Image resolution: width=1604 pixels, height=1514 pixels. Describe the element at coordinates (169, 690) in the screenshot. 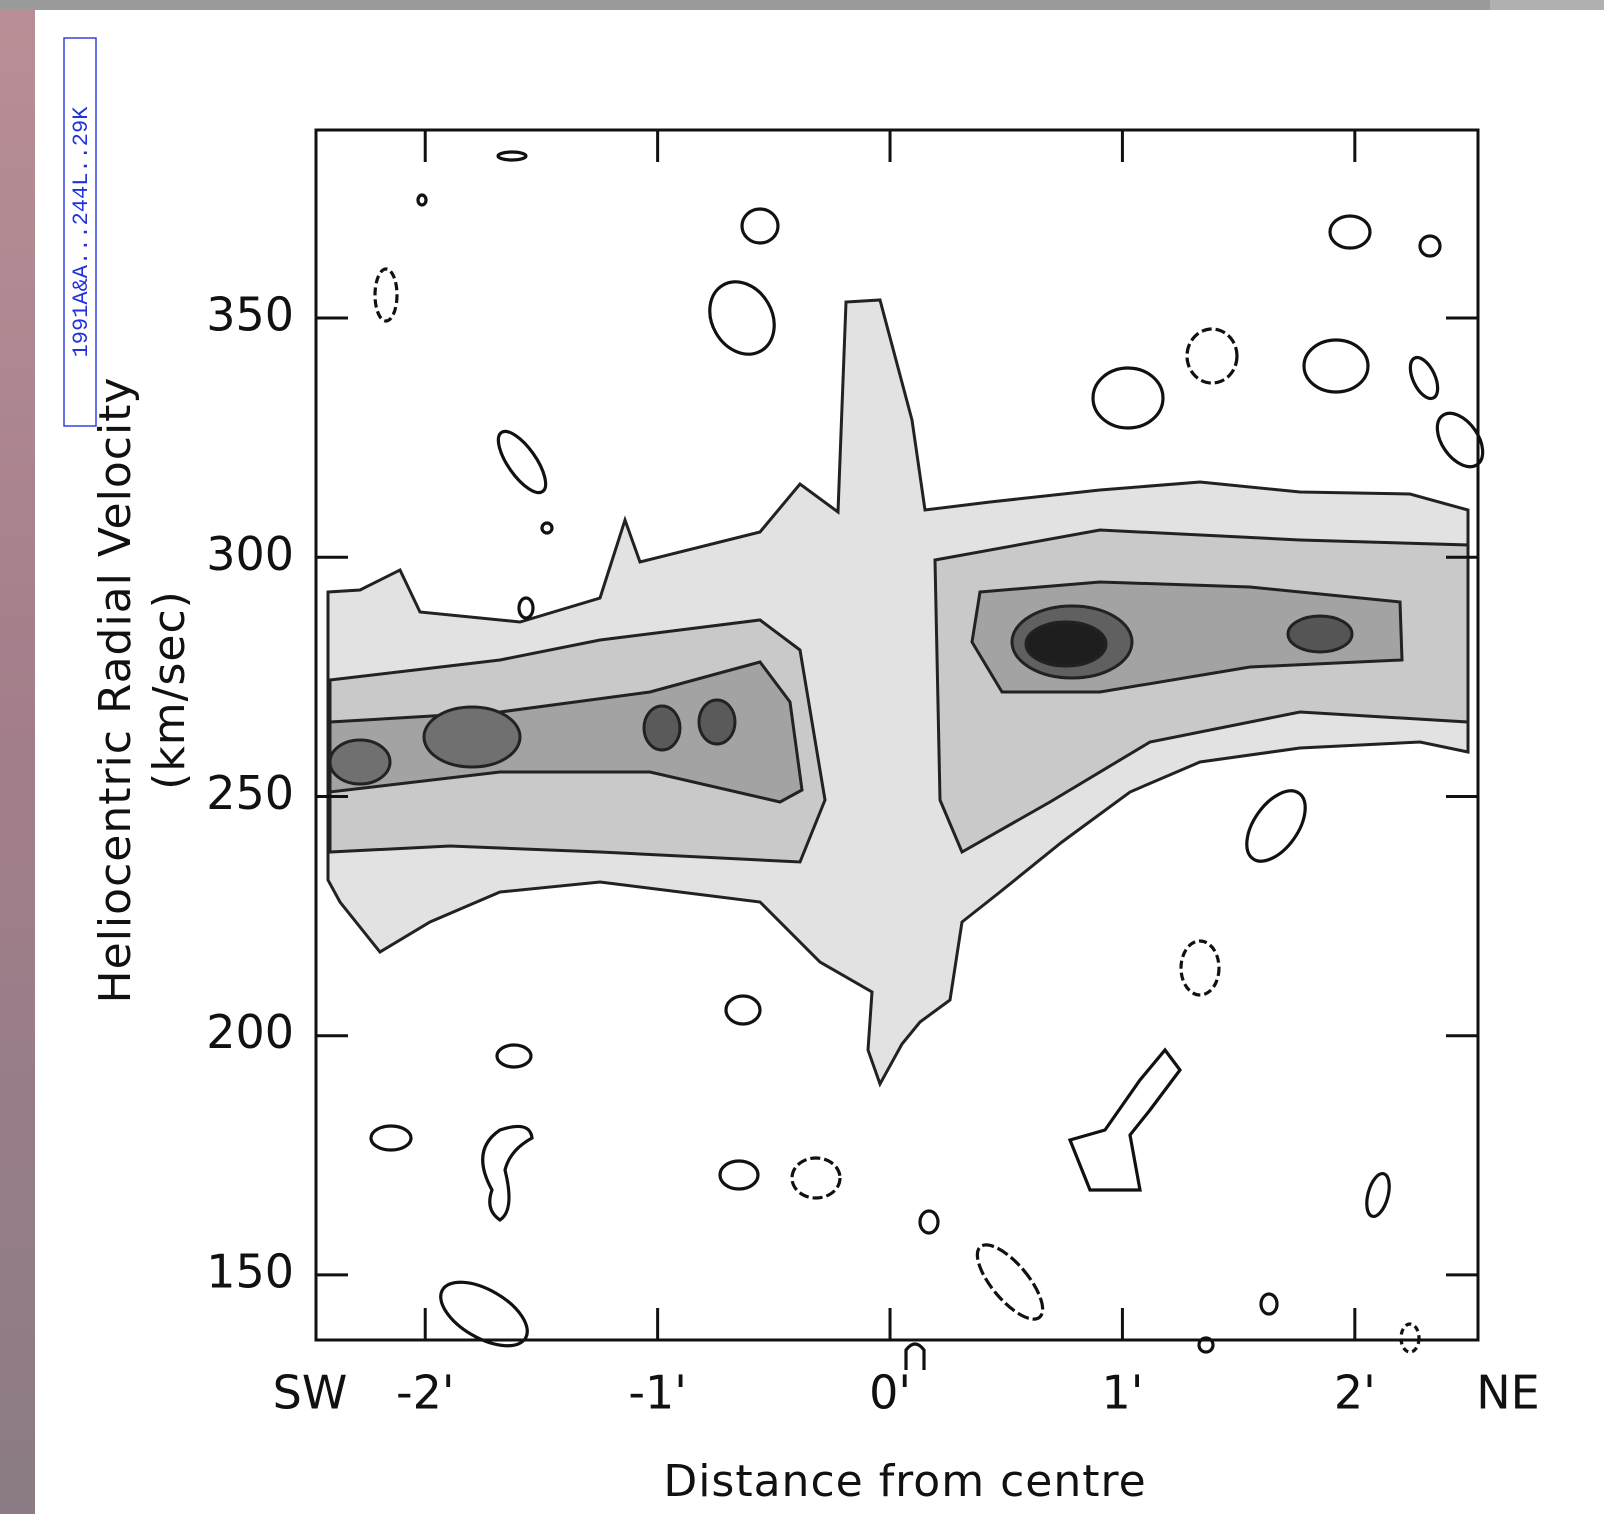

I see `y-axis-unit: (km/sec)` at that location.